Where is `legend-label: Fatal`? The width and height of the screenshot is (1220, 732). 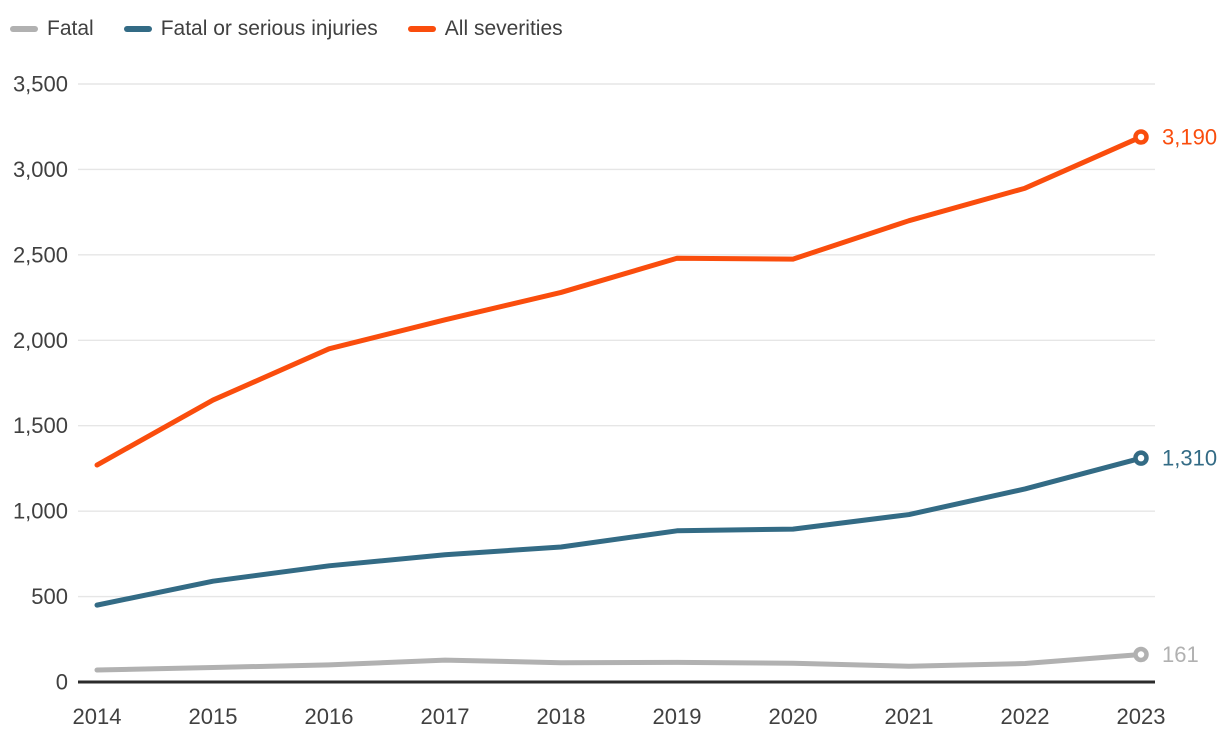
legend-label: Fatal is located at coordinates (70, 28).